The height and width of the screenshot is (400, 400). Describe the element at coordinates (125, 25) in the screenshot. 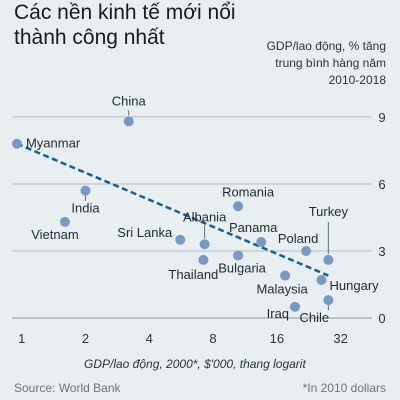

I see `chart-title: Các nền kinh tế mới nổi thành công nhất` at that location.